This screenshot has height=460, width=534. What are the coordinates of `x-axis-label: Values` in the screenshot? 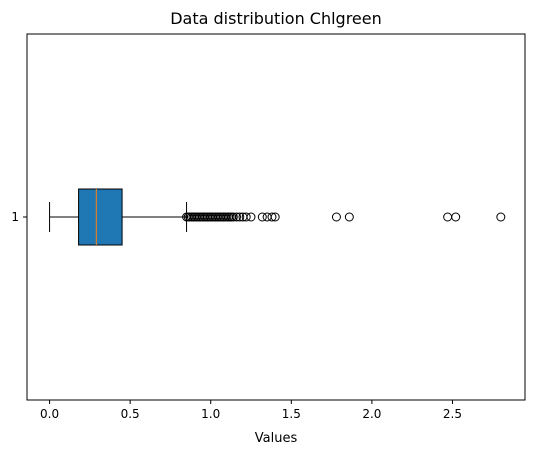 It's located at (276, 438).